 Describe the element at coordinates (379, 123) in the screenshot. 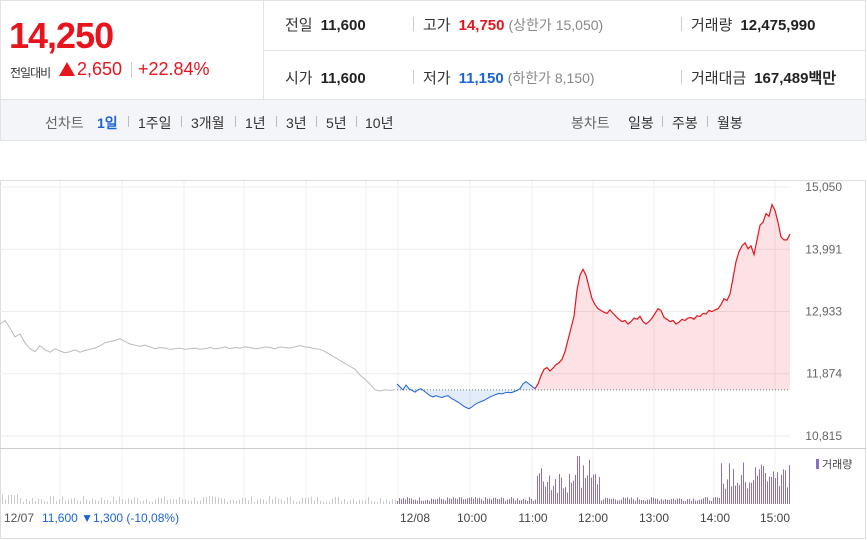

I see `tab-10y: 10년` at that location.